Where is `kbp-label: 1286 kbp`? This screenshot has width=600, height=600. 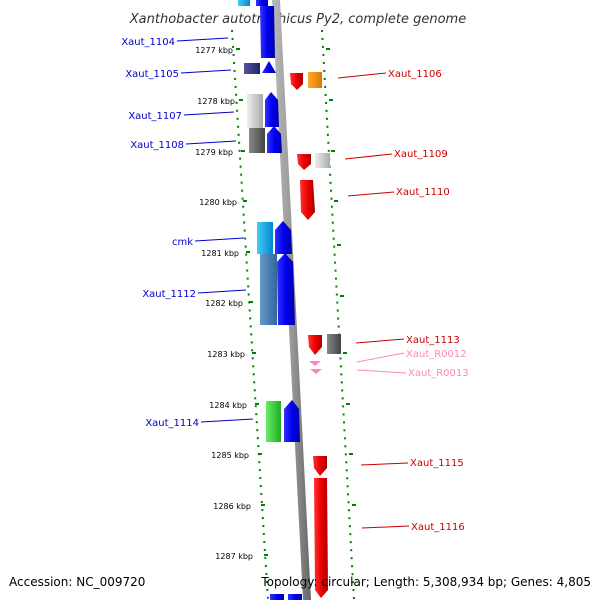 kbp-label: 1286 kbp is located at coordinates (232, 506).